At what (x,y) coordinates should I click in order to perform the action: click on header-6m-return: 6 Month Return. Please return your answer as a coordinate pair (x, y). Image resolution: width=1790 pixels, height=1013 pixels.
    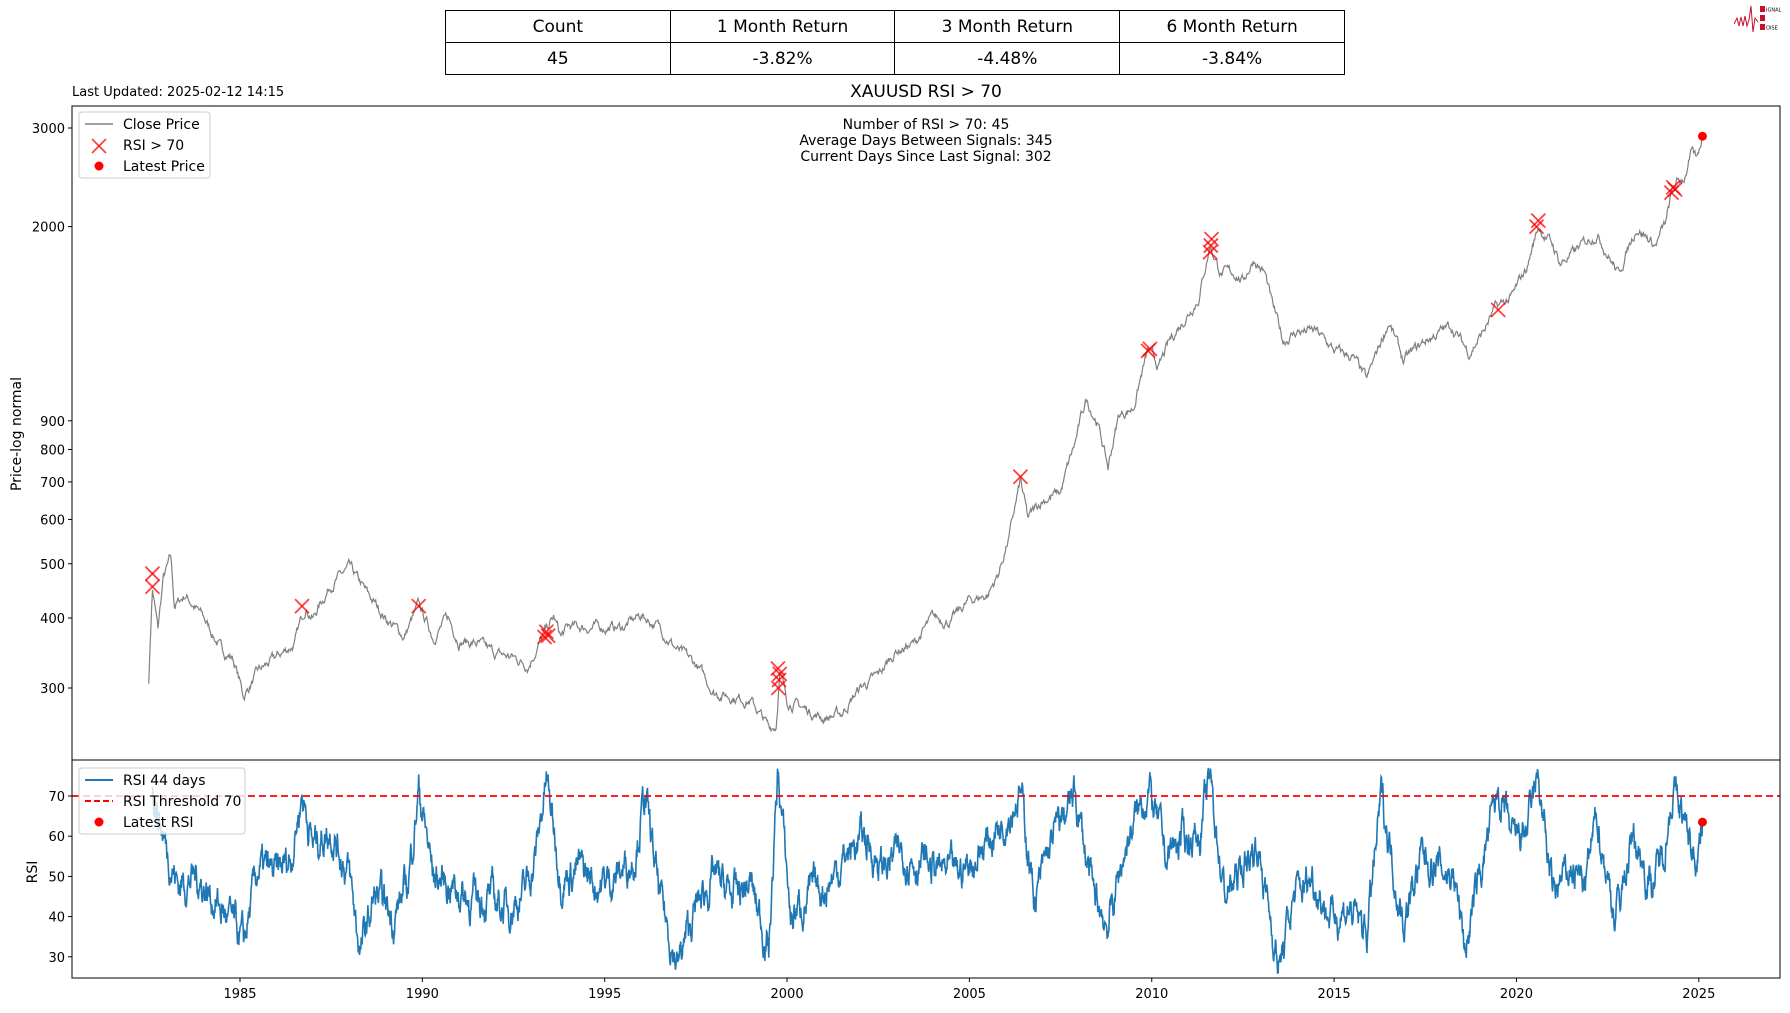
    Looking at the image, I should click on (1232, 26).